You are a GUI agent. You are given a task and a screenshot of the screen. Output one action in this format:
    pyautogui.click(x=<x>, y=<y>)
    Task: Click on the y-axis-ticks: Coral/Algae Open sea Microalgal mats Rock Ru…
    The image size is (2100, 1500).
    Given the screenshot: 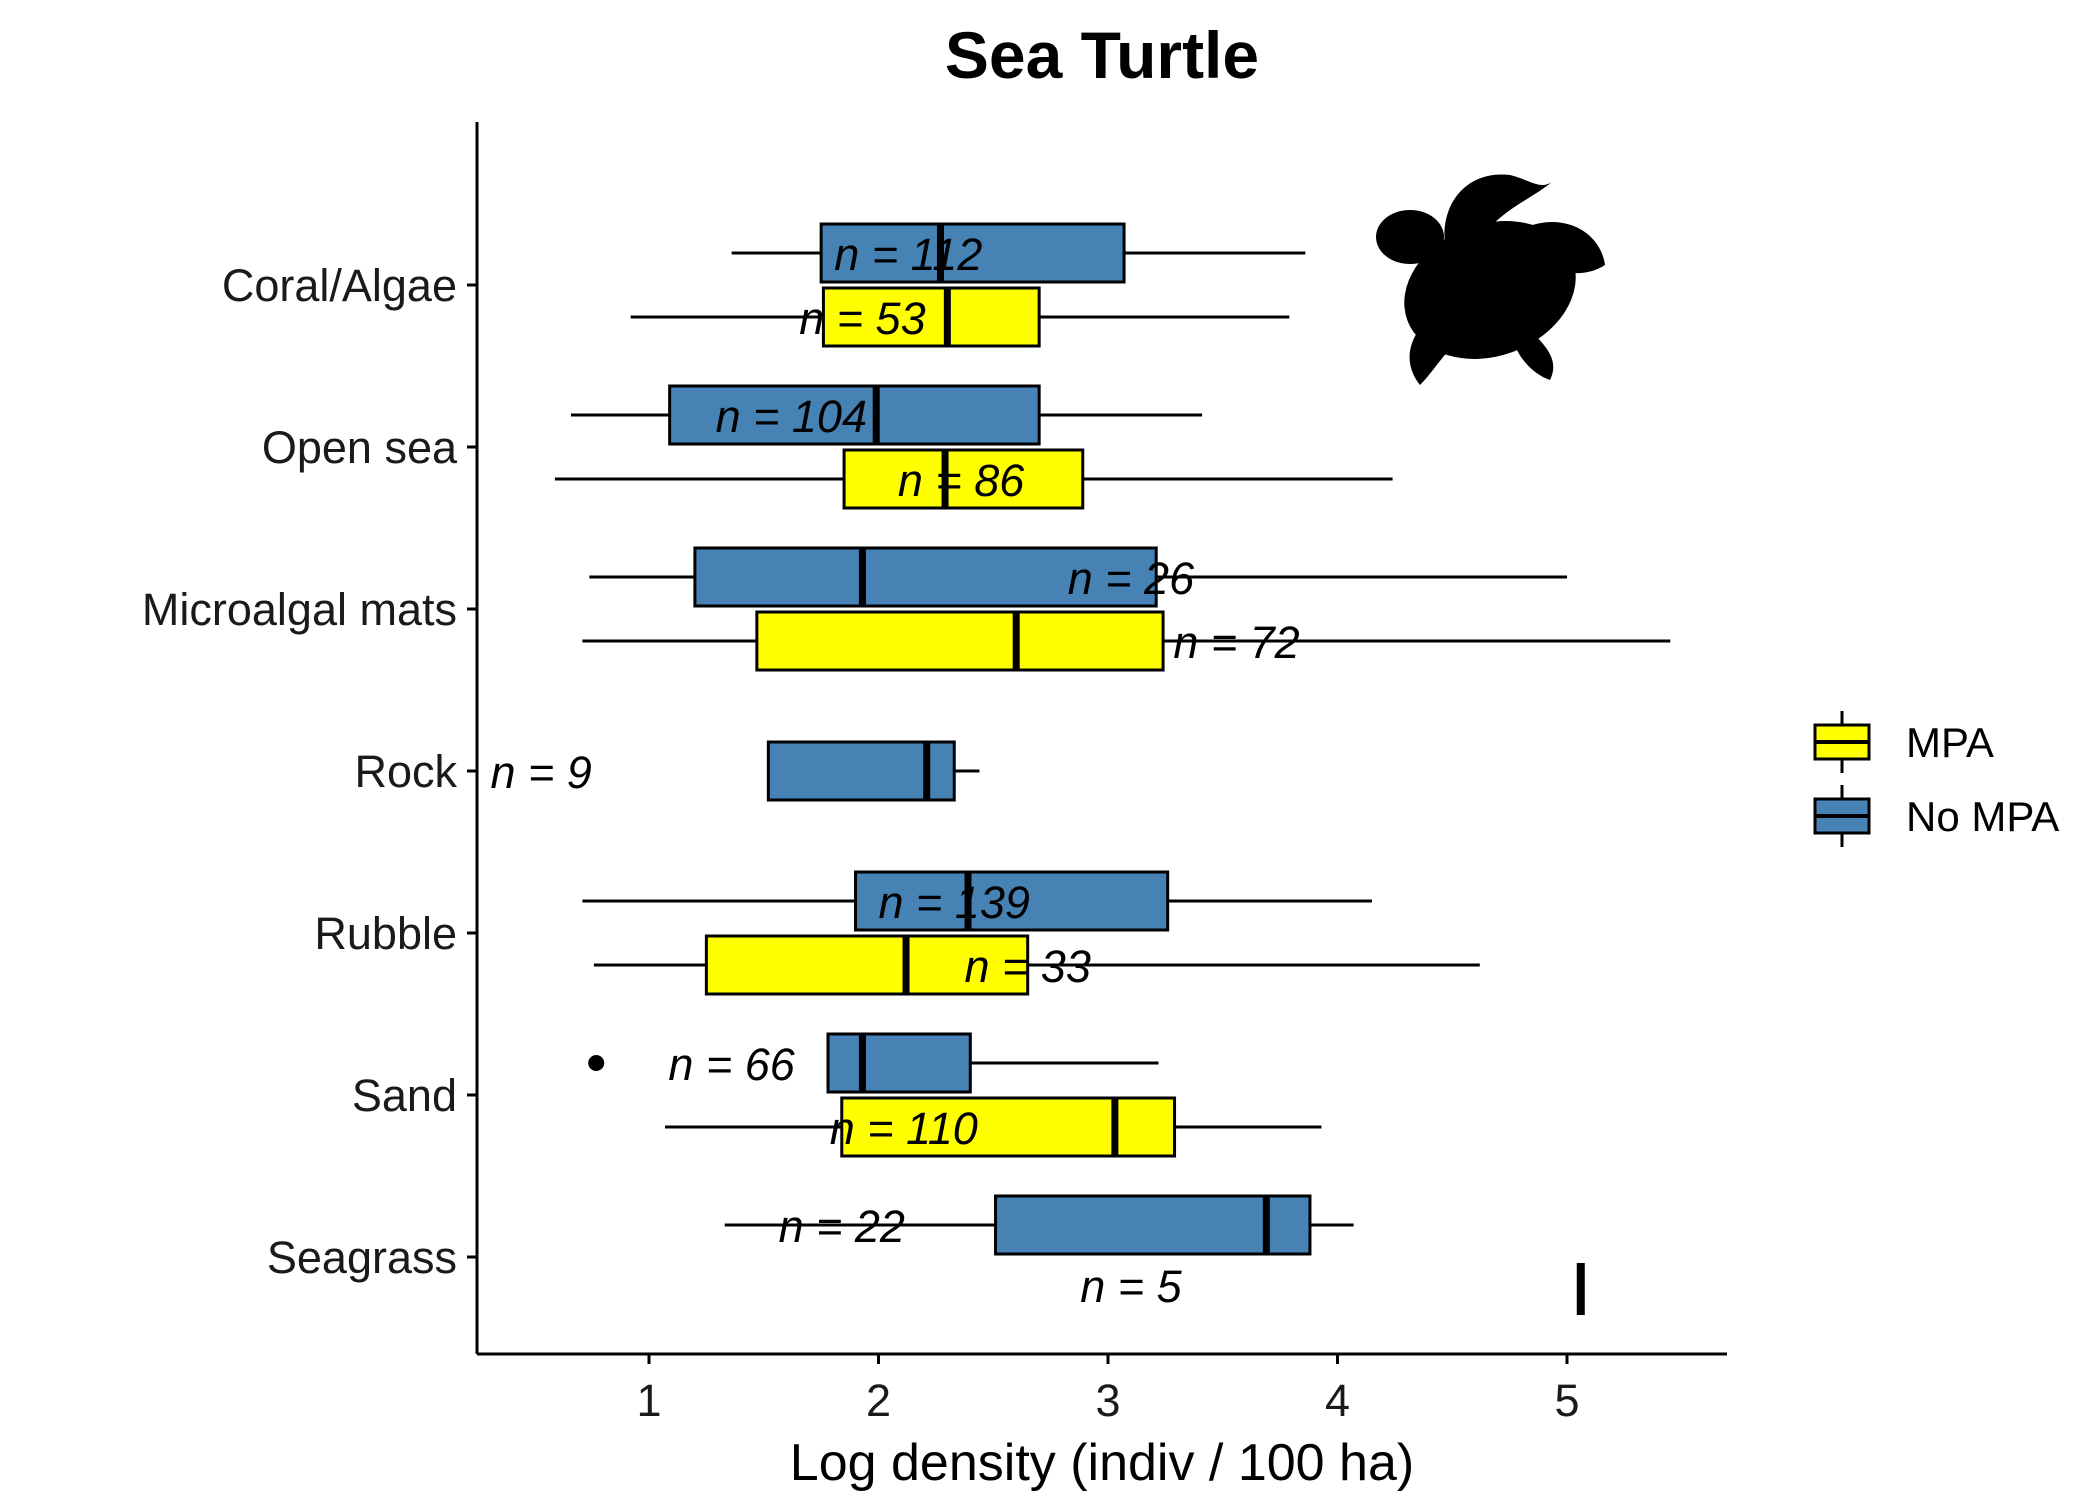 What is the action you would take?
    pyautogui.click(x=309, y=771)
    